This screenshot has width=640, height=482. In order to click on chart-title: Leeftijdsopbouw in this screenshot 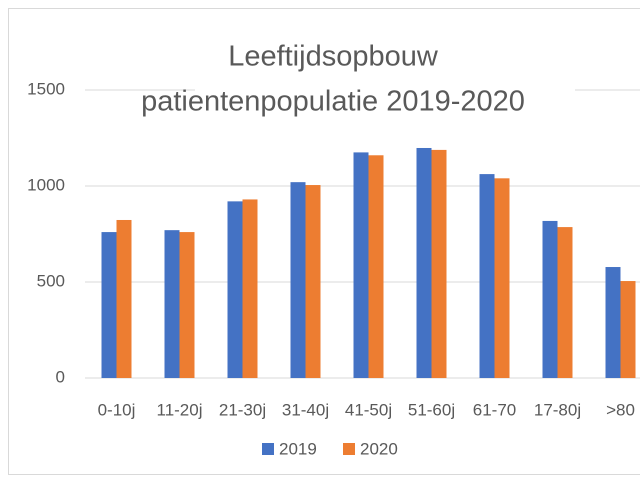, I will do `click(333, 57)`.